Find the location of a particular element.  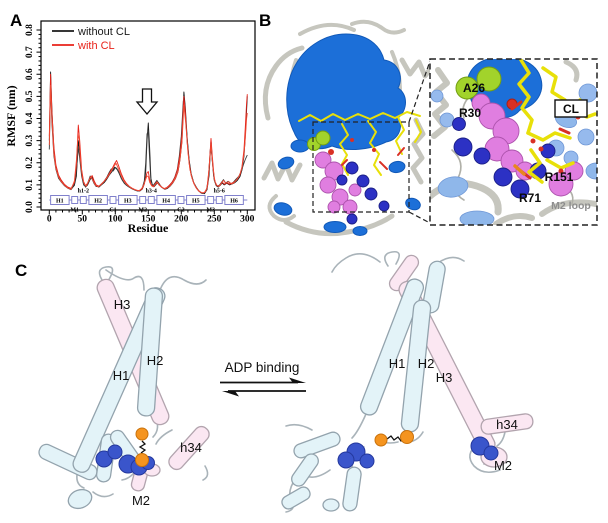

down-arrow-annotation-icon is located at coordinates (147, 102).